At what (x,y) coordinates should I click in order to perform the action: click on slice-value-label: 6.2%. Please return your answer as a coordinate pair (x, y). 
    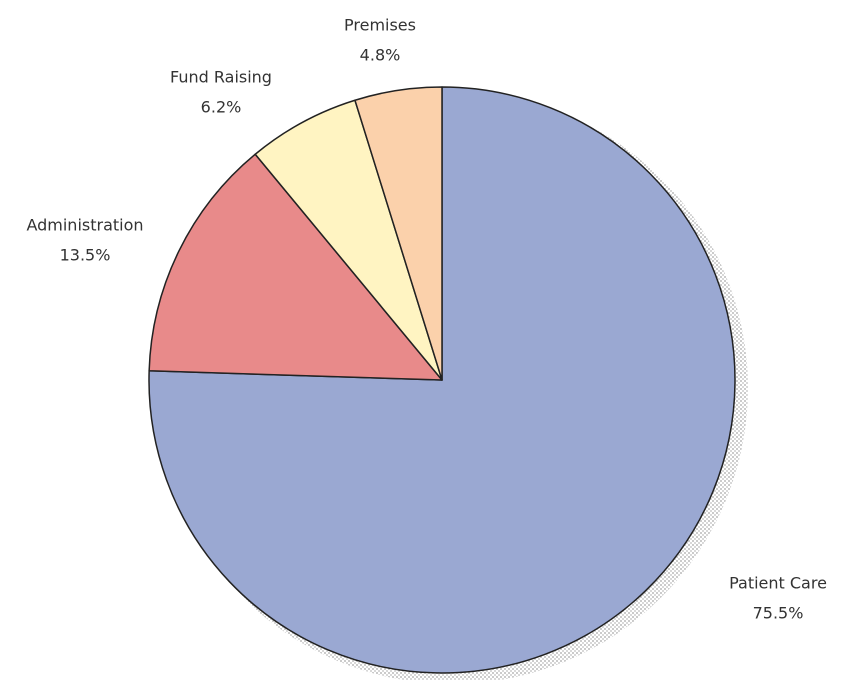
    Looking at the image, I should click on (221, 107).